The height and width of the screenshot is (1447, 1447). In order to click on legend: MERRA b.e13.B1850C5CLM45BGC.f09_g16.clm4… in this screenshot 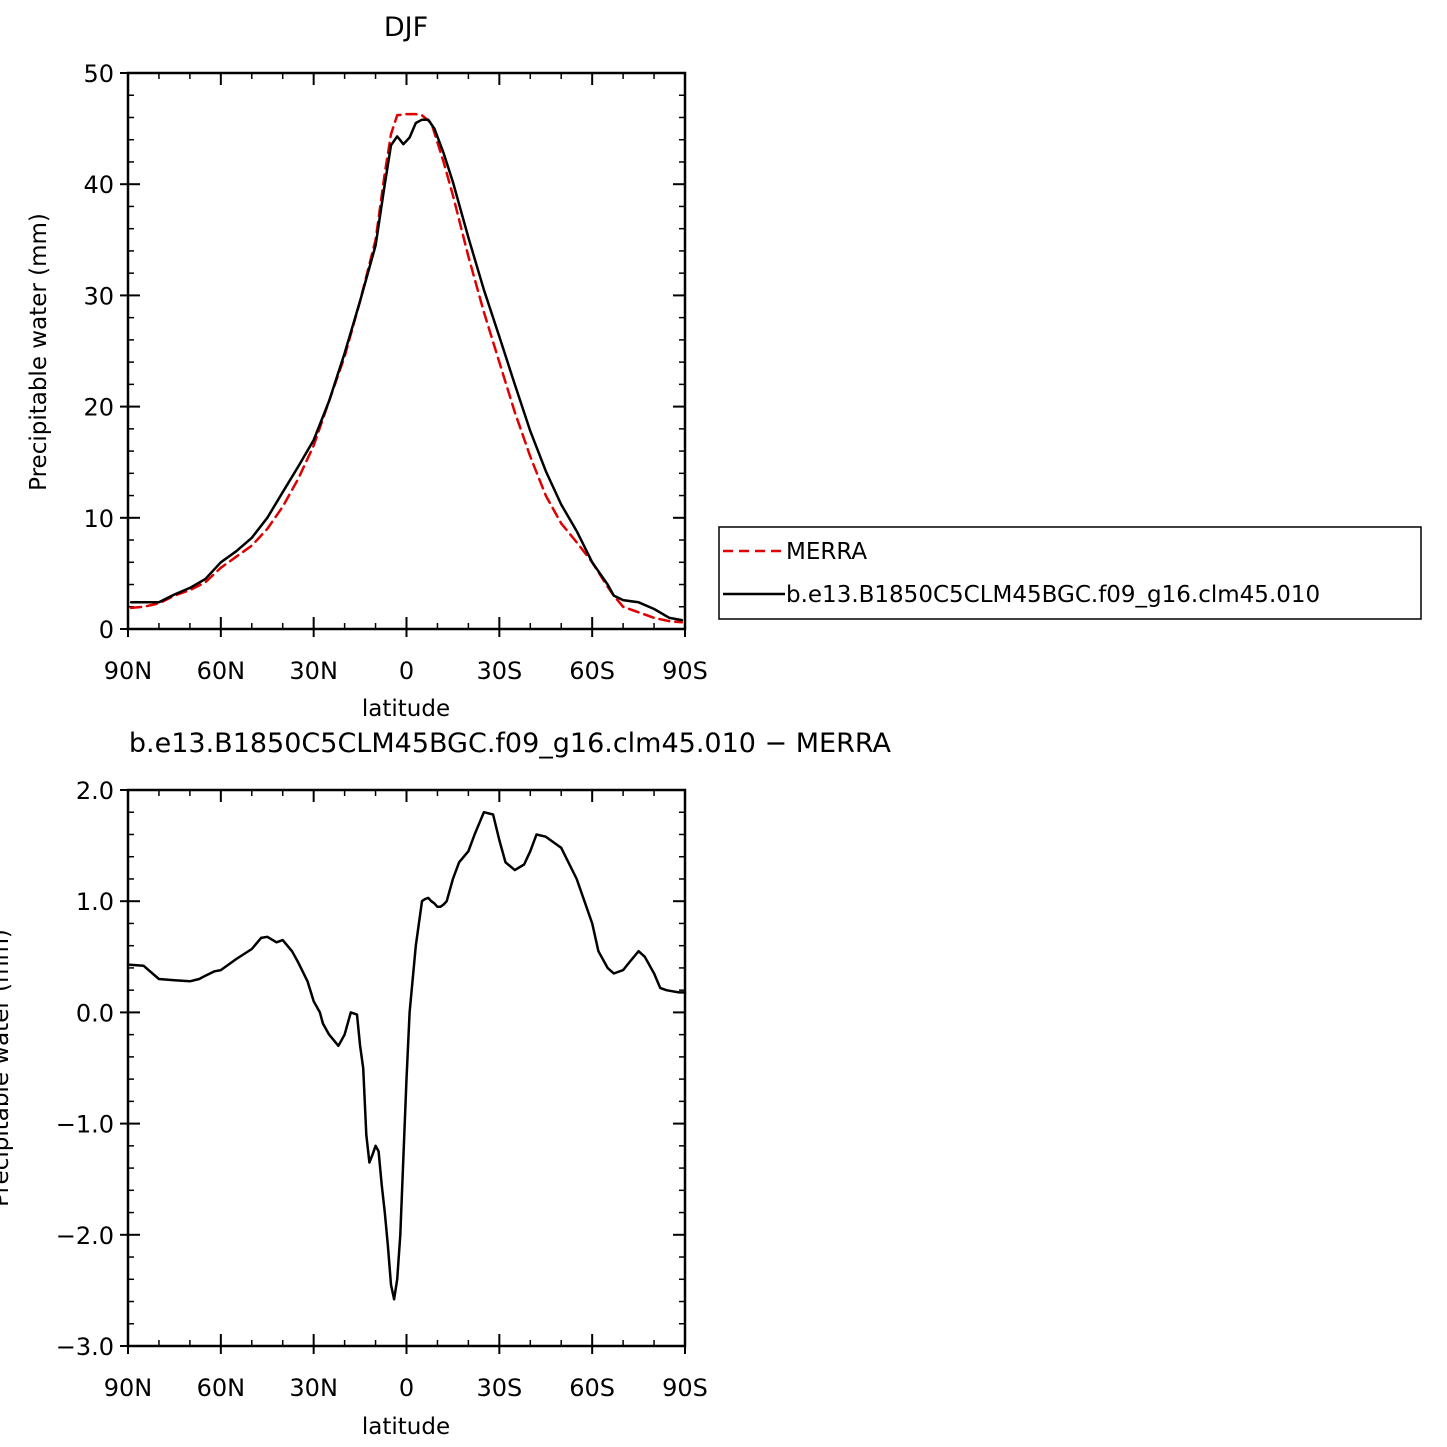, I will do `click(1070, 573)`.